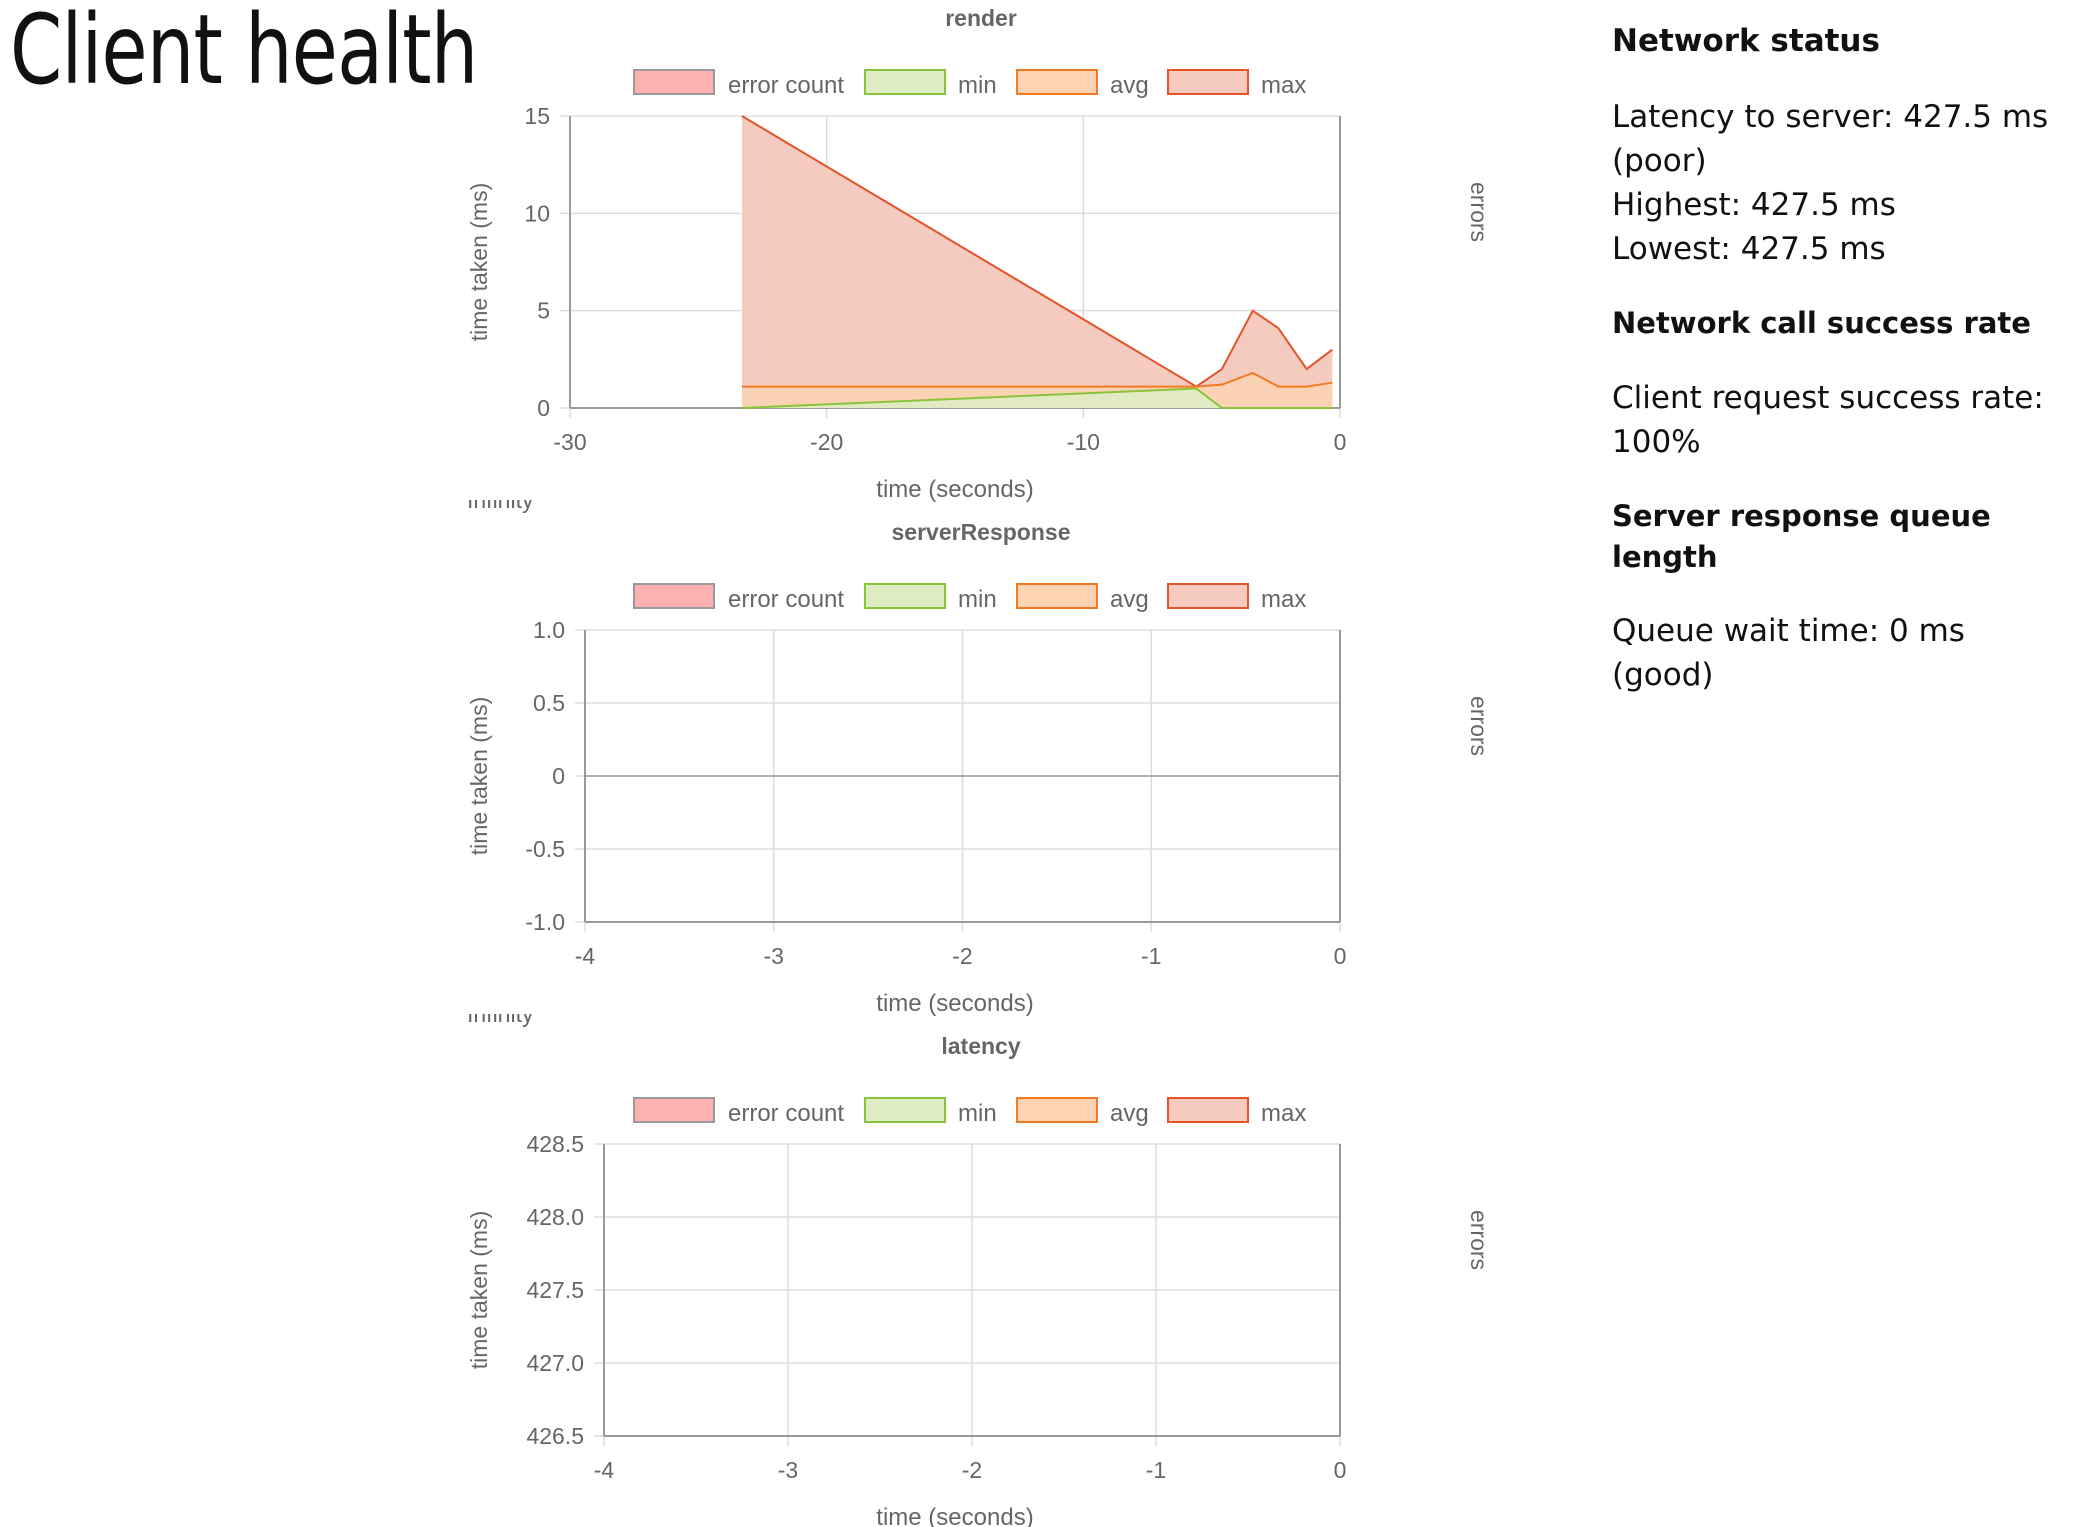 This screenshot has height=1527, width=2074. What do you see at coordinates (545, 849) in the screenshot?
I see `y-tick-label: -0.5` at bounding box center [545, 849].